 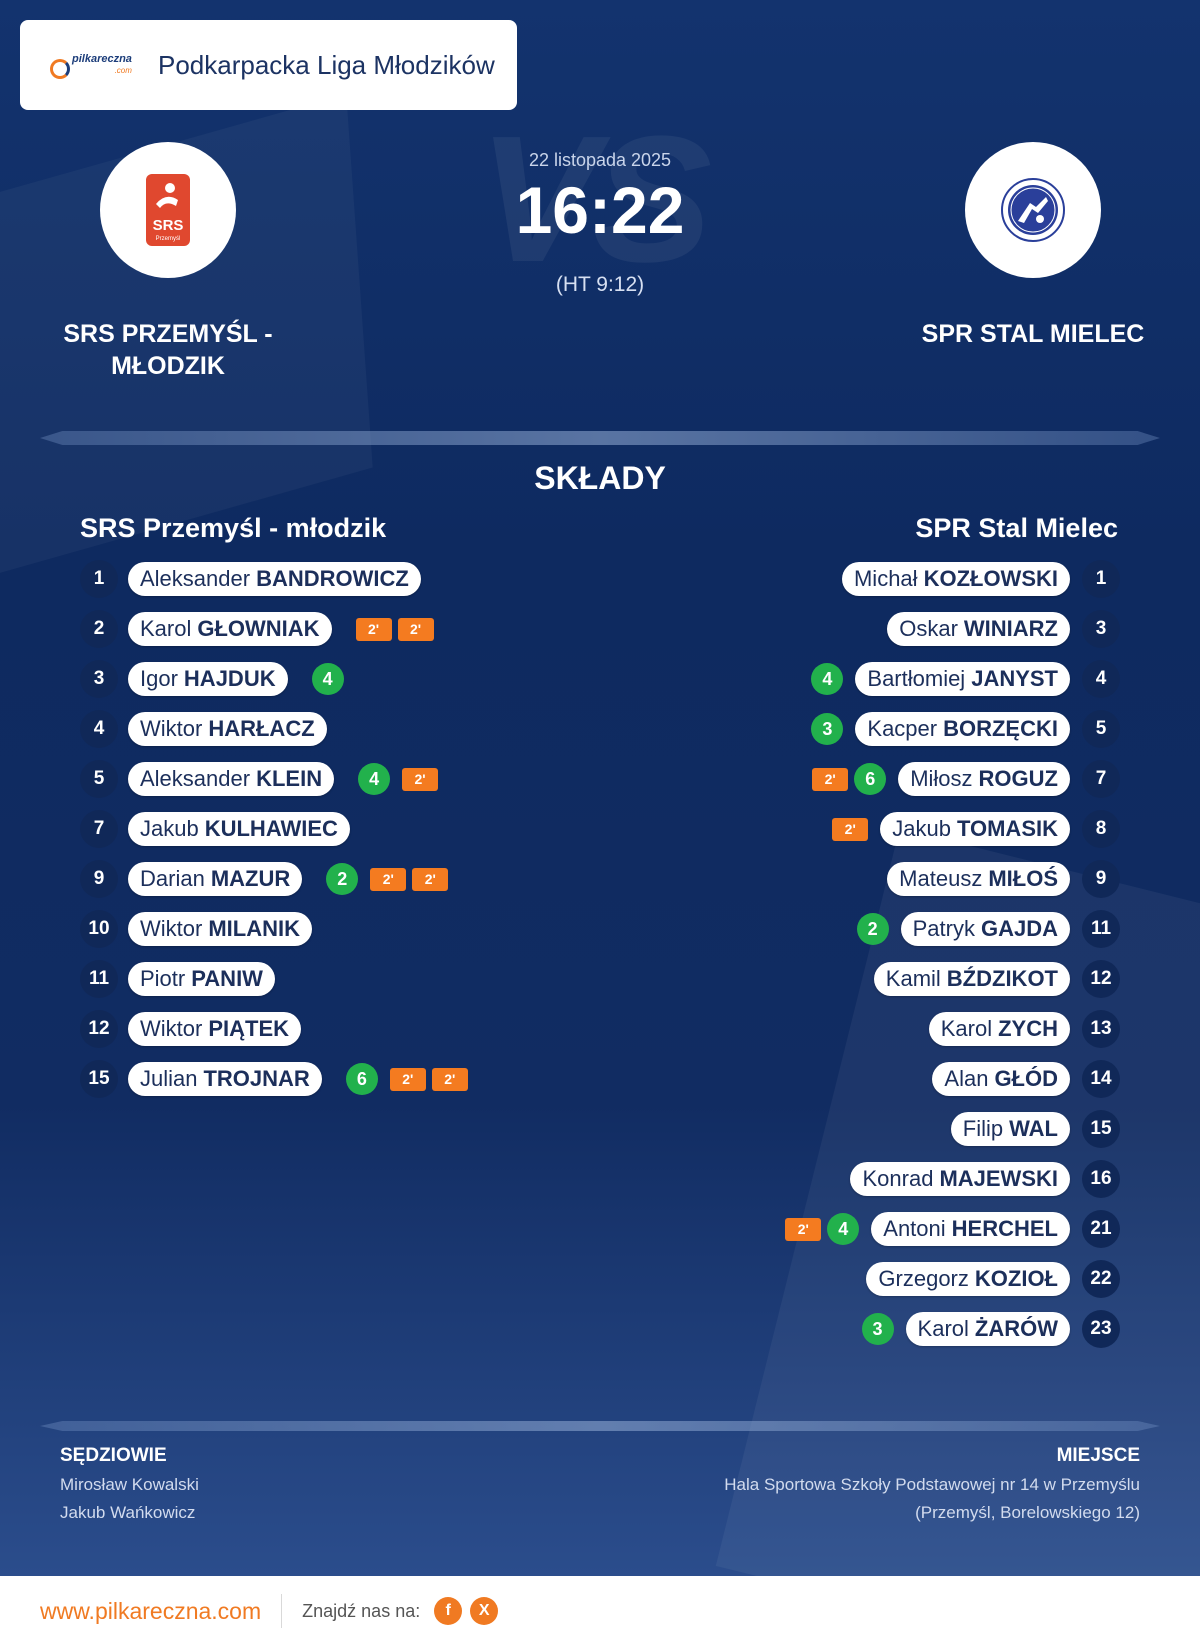 I want to click on player-name-pill: Karol GŁOWNIAK, so click(x=230, y=629).